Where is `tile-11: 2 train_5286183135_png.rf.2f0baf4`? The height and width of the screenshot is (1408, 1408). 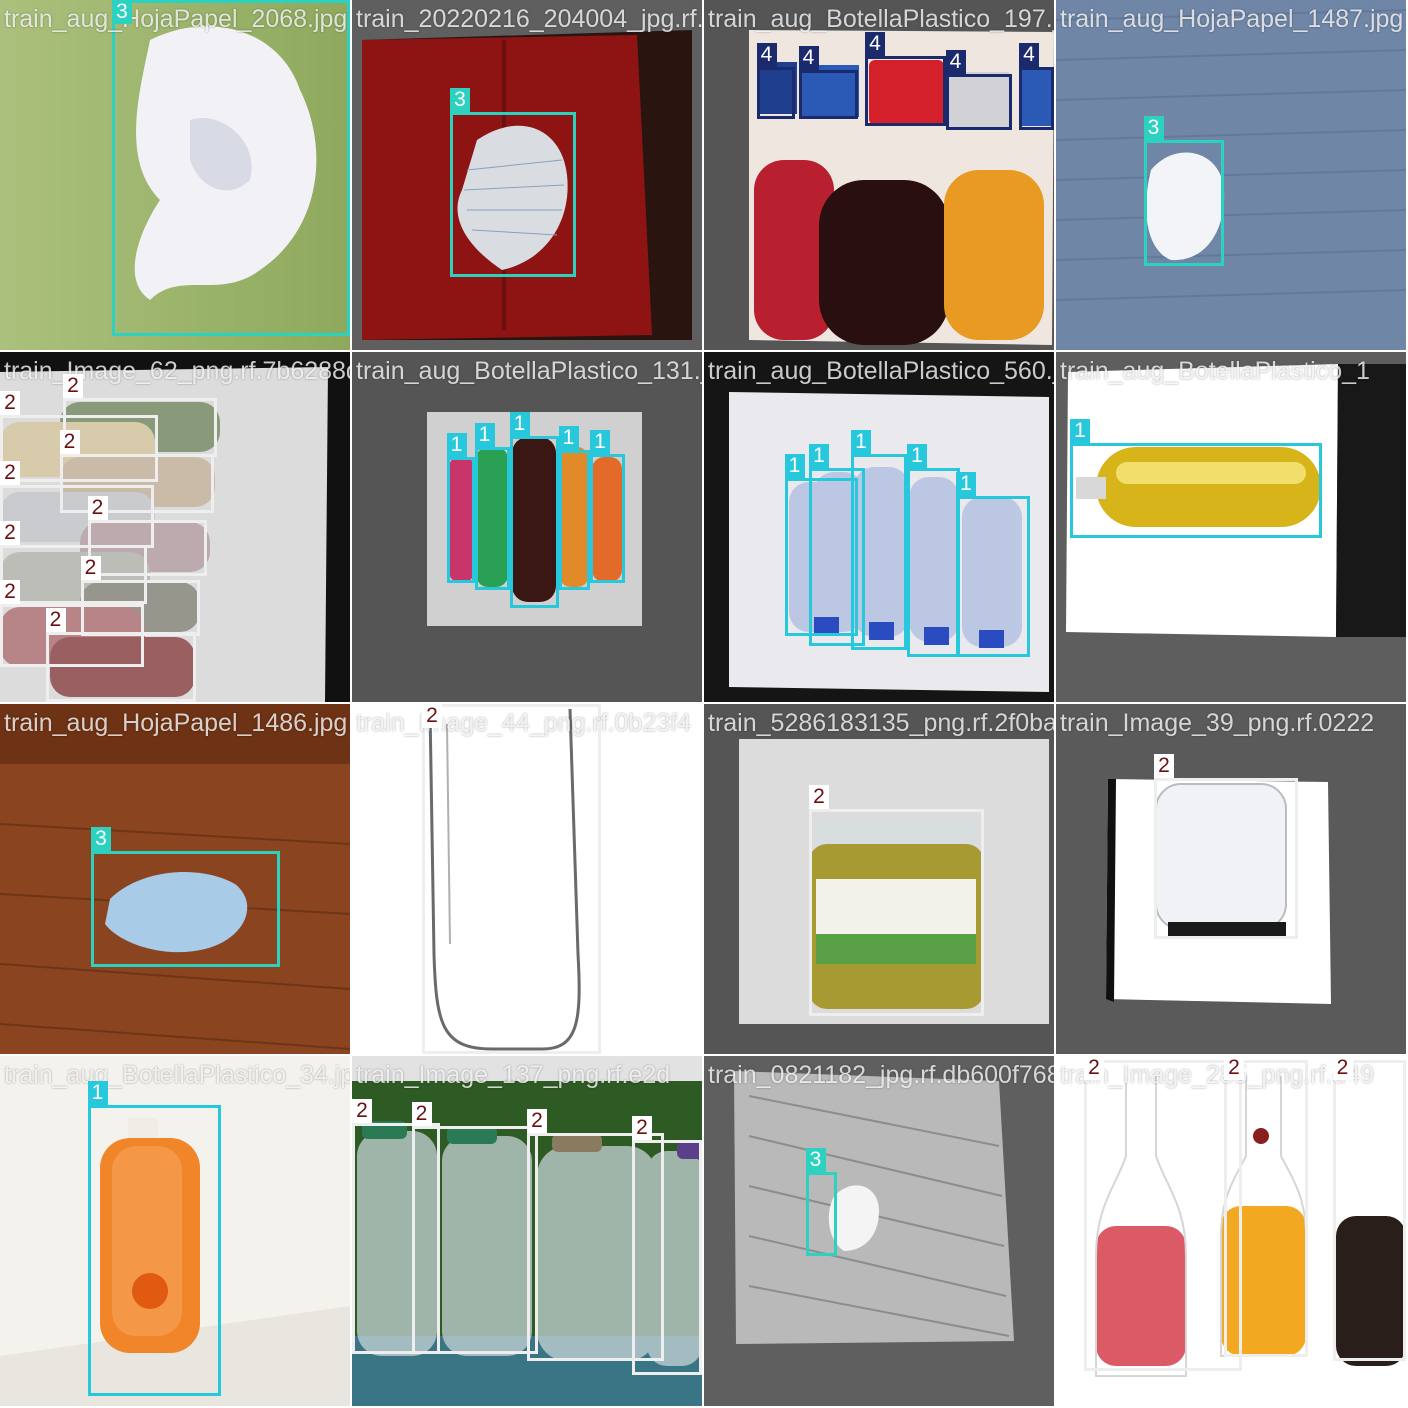 tile-11: 2 train_5286183135_png.rf.2f0baf4 is located at coordinates (879, 879).